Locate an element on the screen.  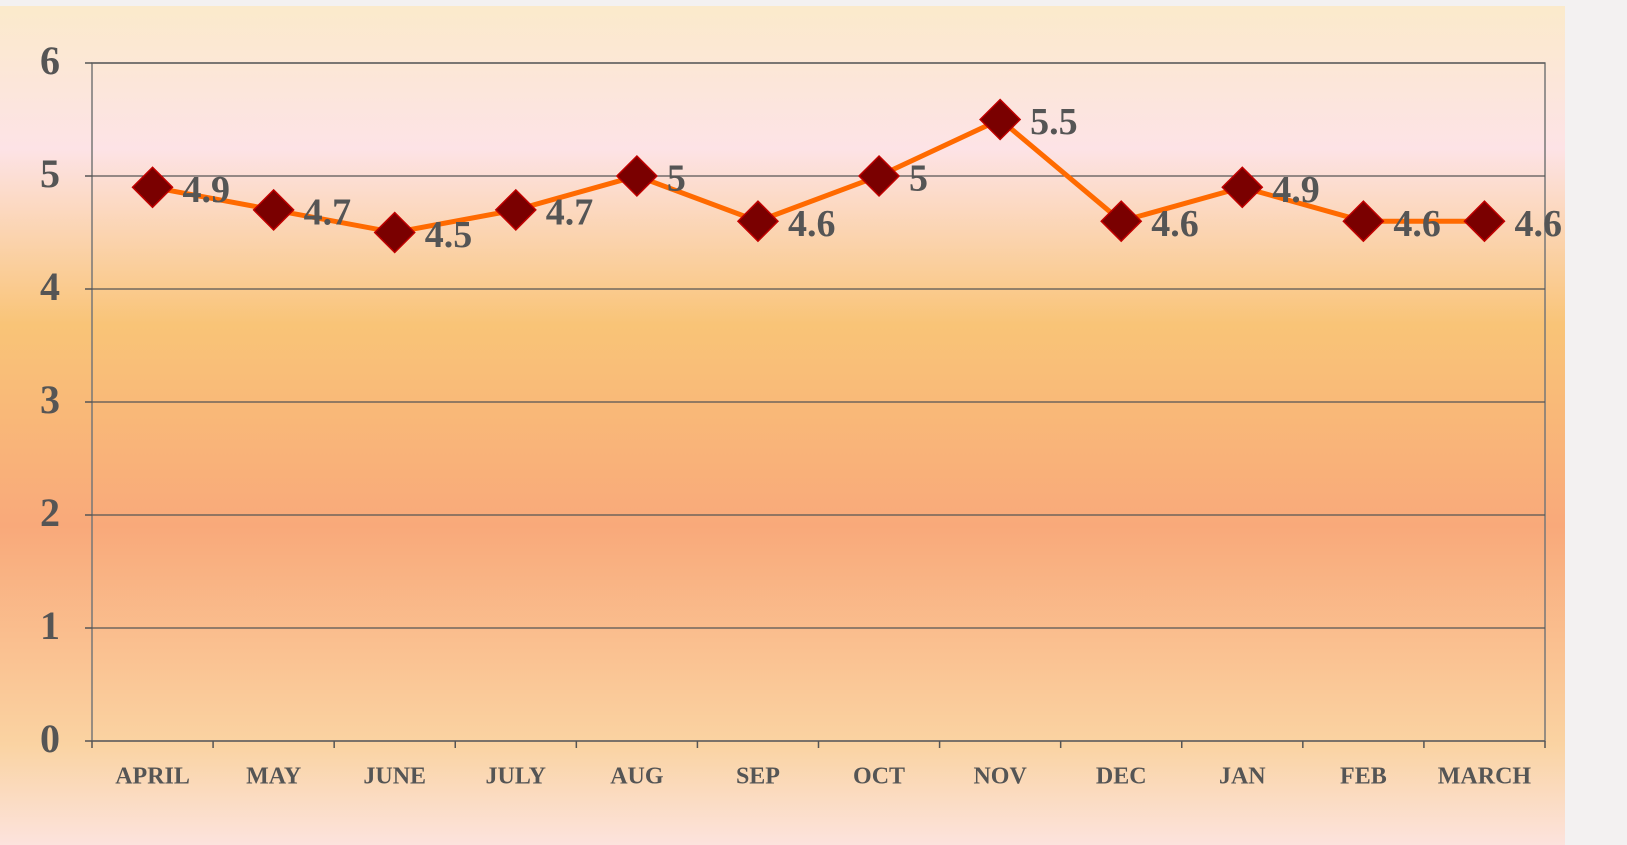
x-tick-label: NOV is located at coordinates (1000, 777).